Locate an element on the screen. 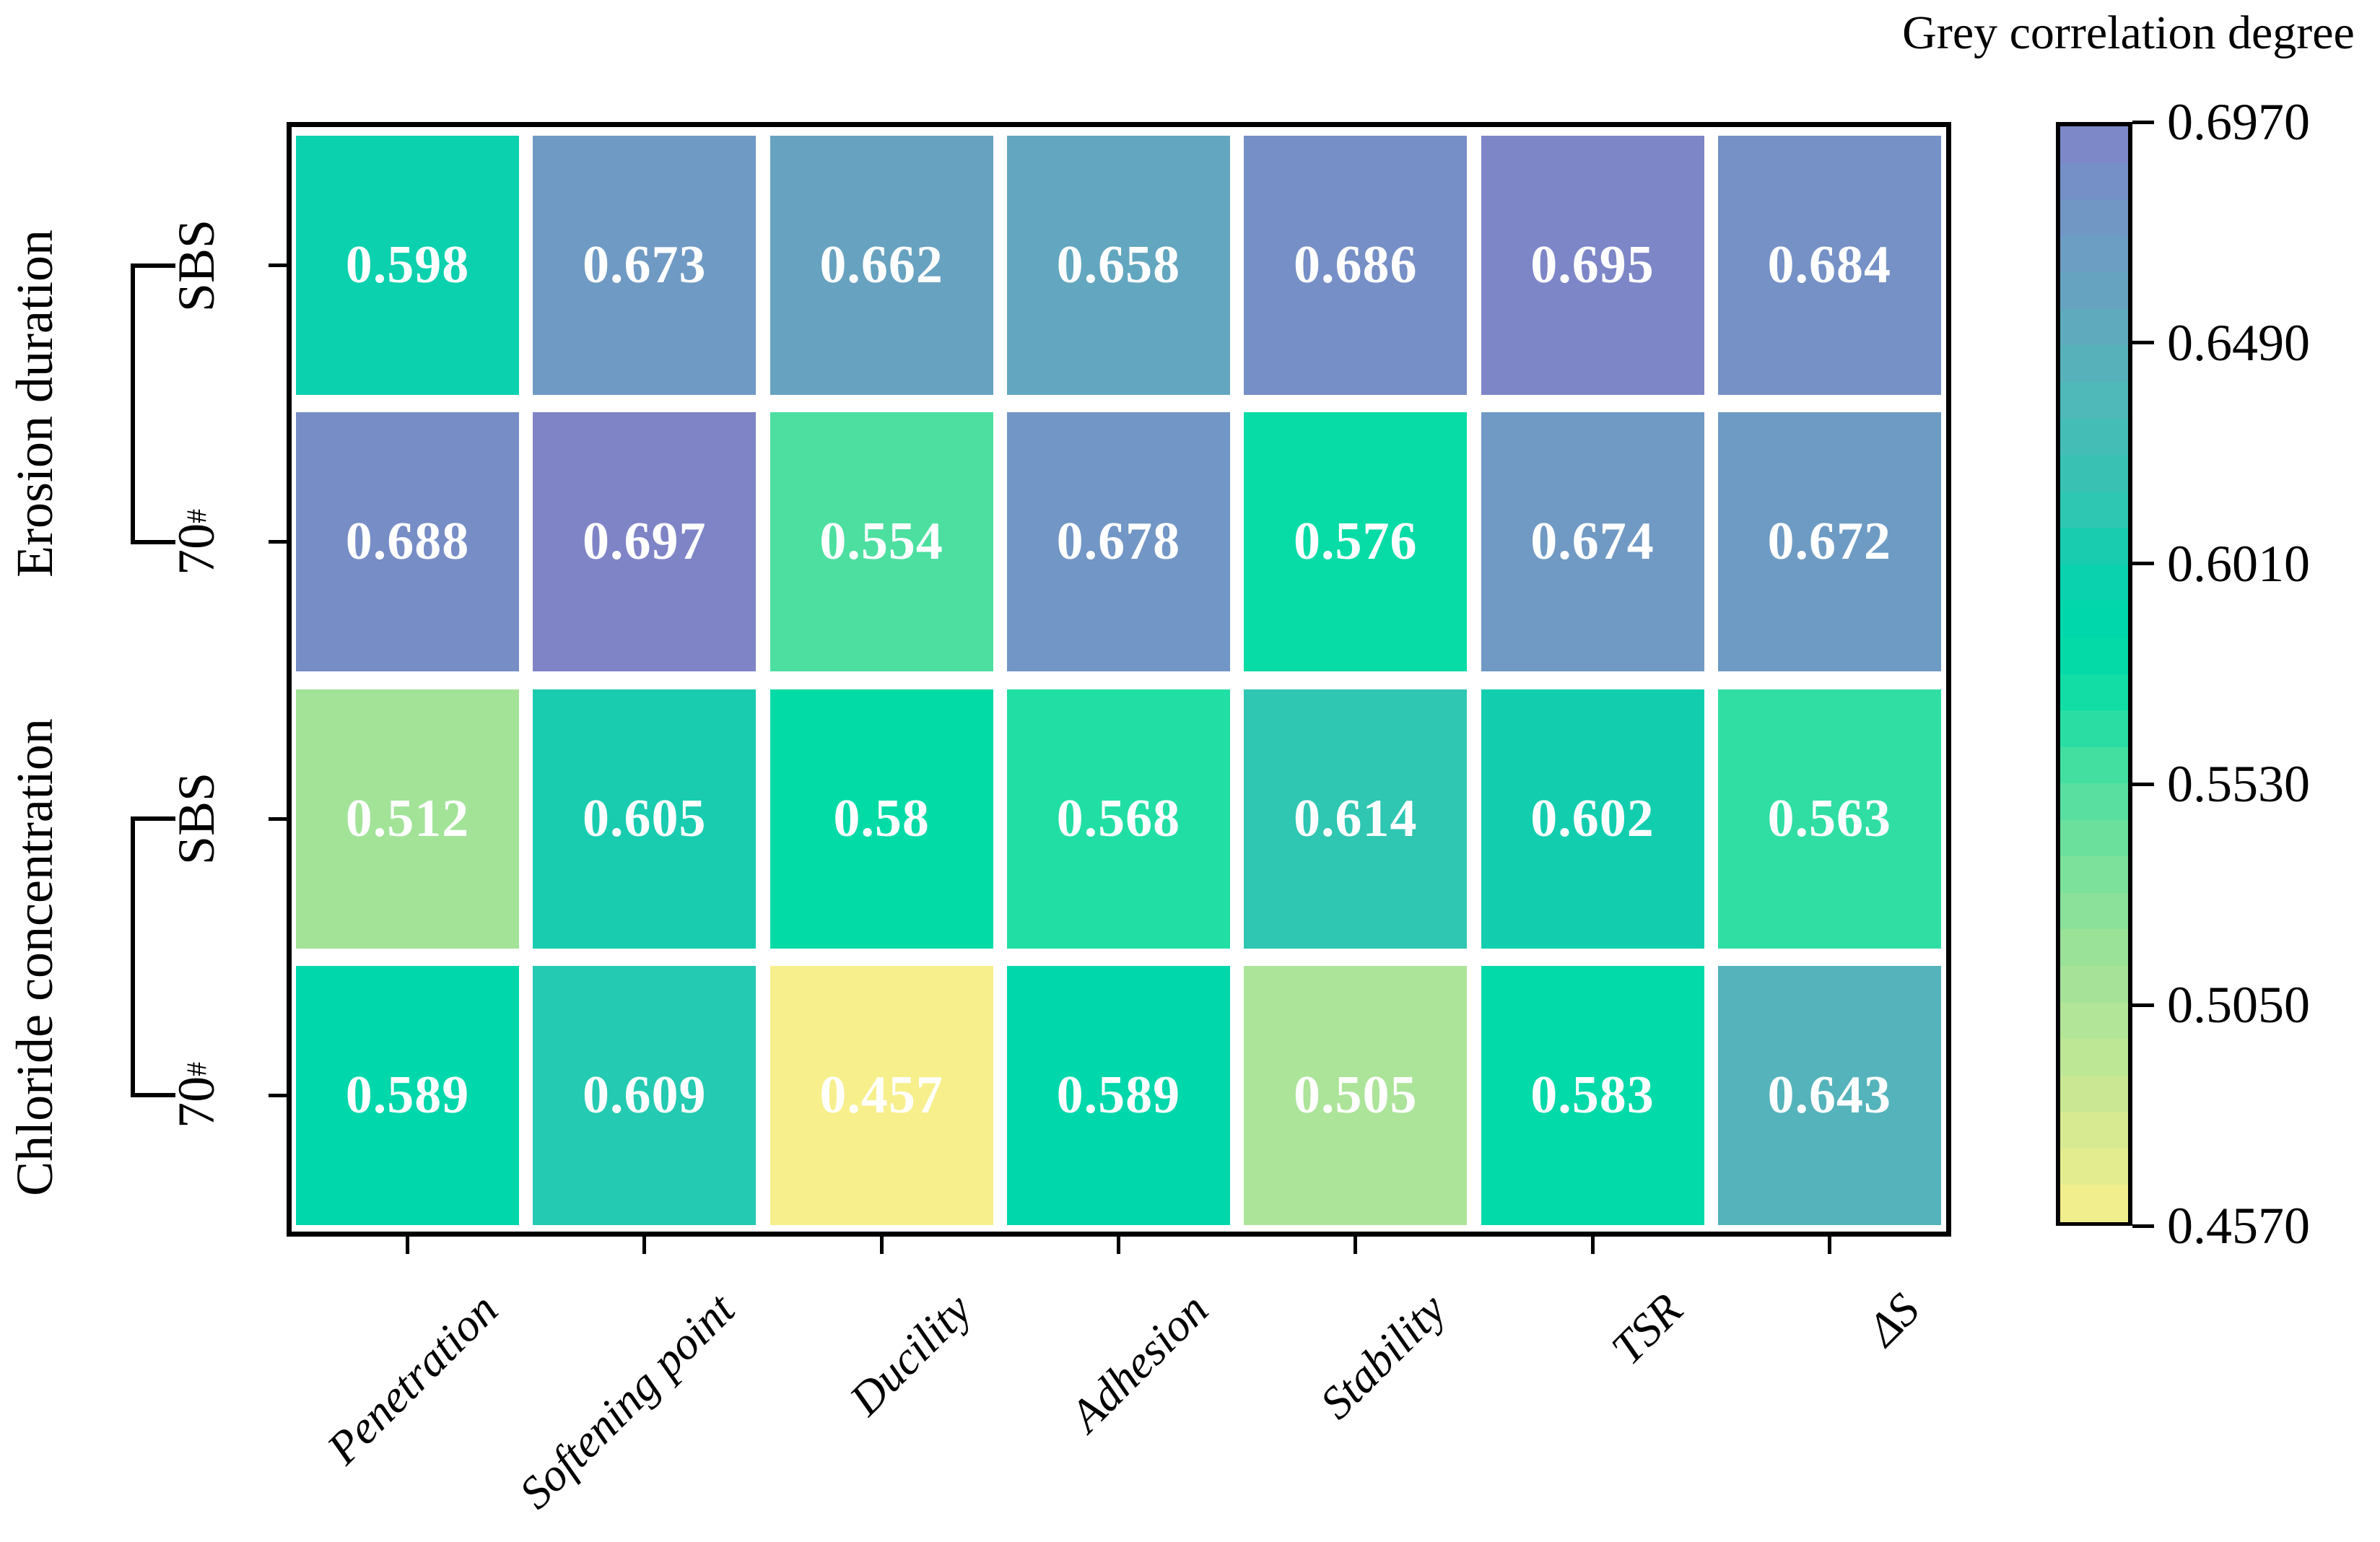 Image resolution: width=2380 pixels, height=1542 pixels. heatmap-cell: 0.512 is located at coordinates (407, 819).